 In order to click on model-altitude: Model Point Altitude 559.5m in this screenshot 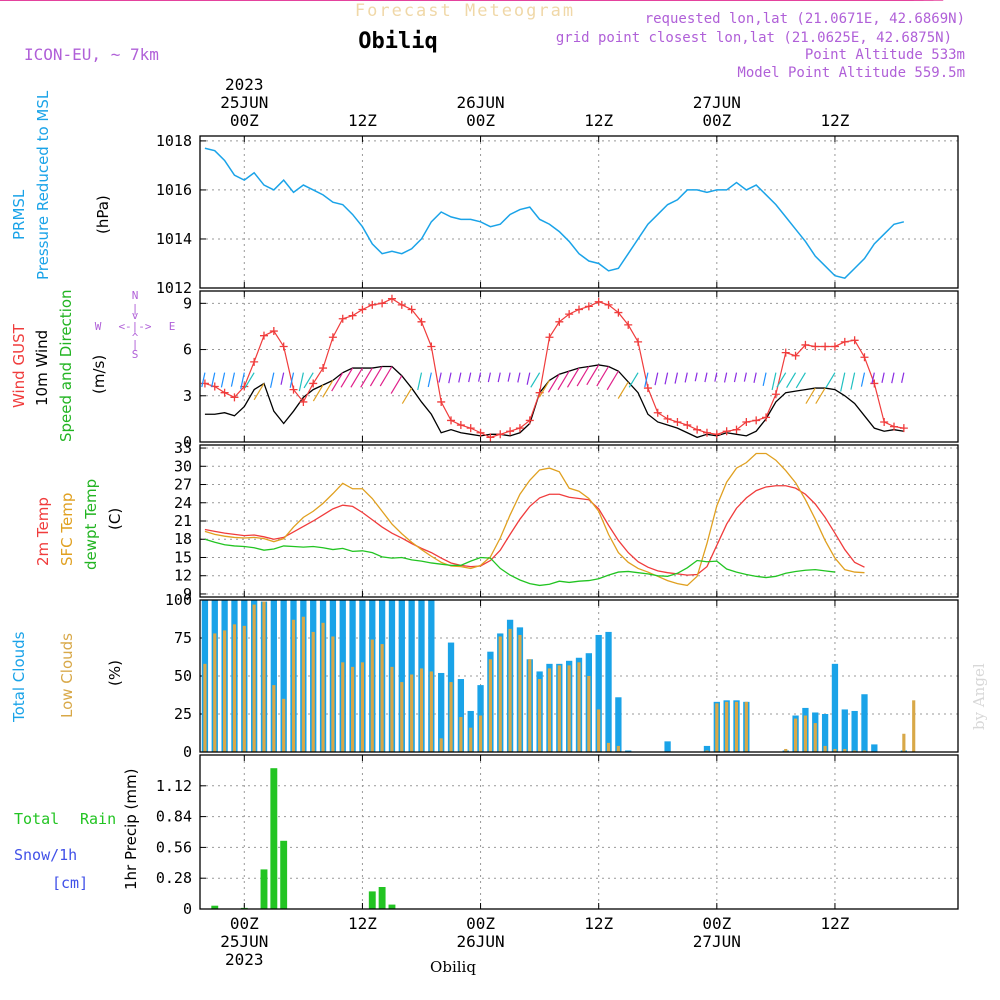, I will do `click(851, 73)`.